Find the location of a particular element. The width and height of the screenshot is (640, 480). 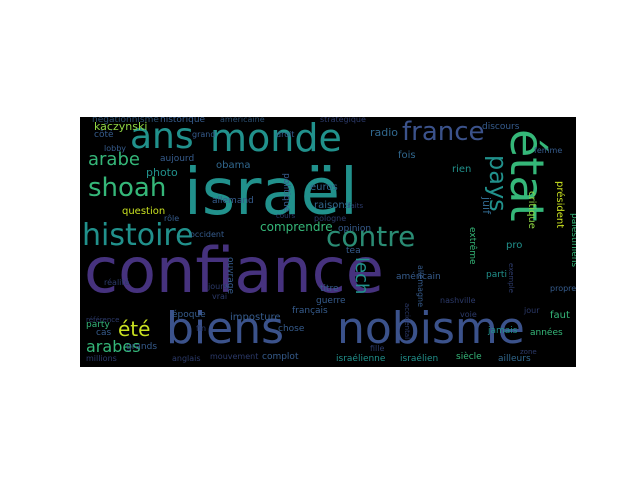

word-president: président is located at coordinates (559, 205).